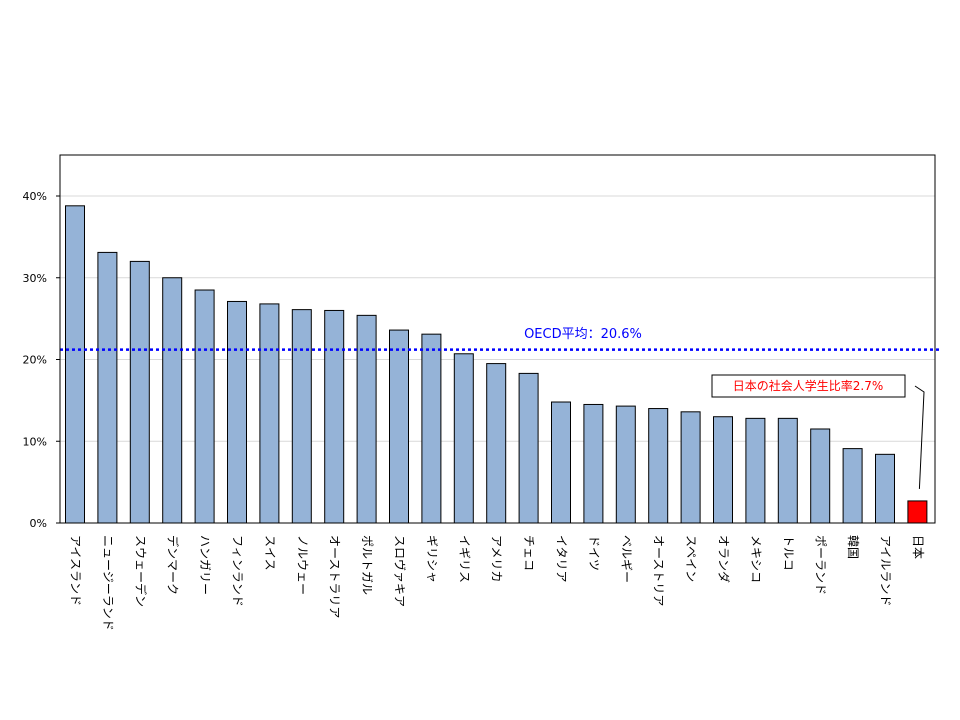 Image resolution: width=960 pixels, height=720 pixels. I want to click on x-category-label: アイルランド, so click(886, 570).